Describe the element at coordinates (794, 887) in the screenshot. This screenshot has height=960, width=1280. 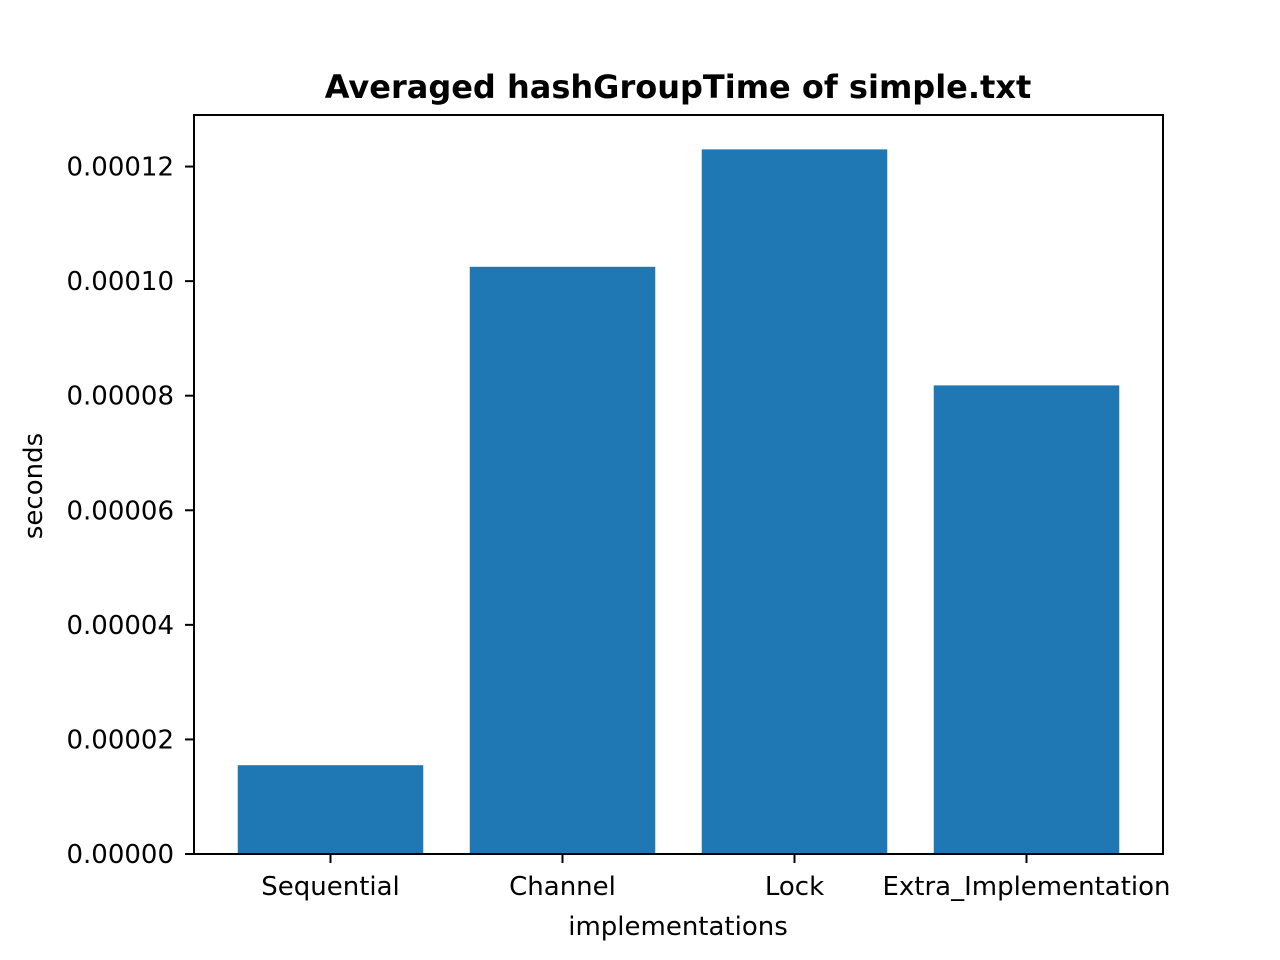
I see `x-tick-label: Lock` at that location.